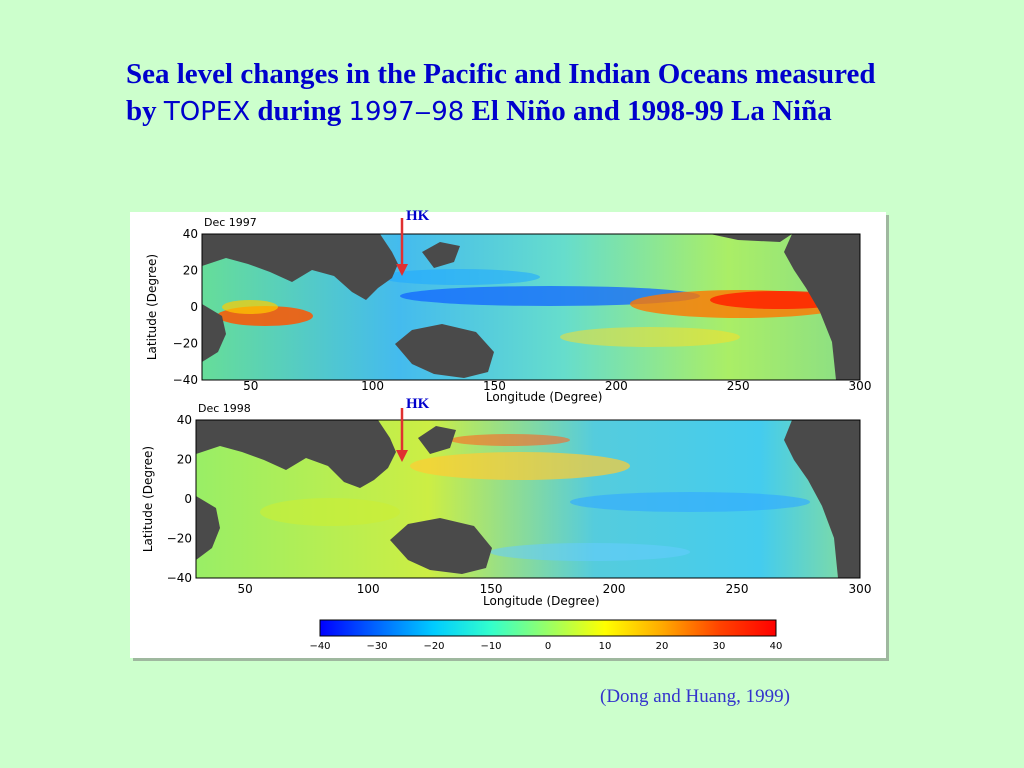 Image resolution: width=1024 pixels, height=768 pixels. Describe the element at coordinates (719, 646) in the screenshot. I see `colorbar-tick-label: 30` at that location.